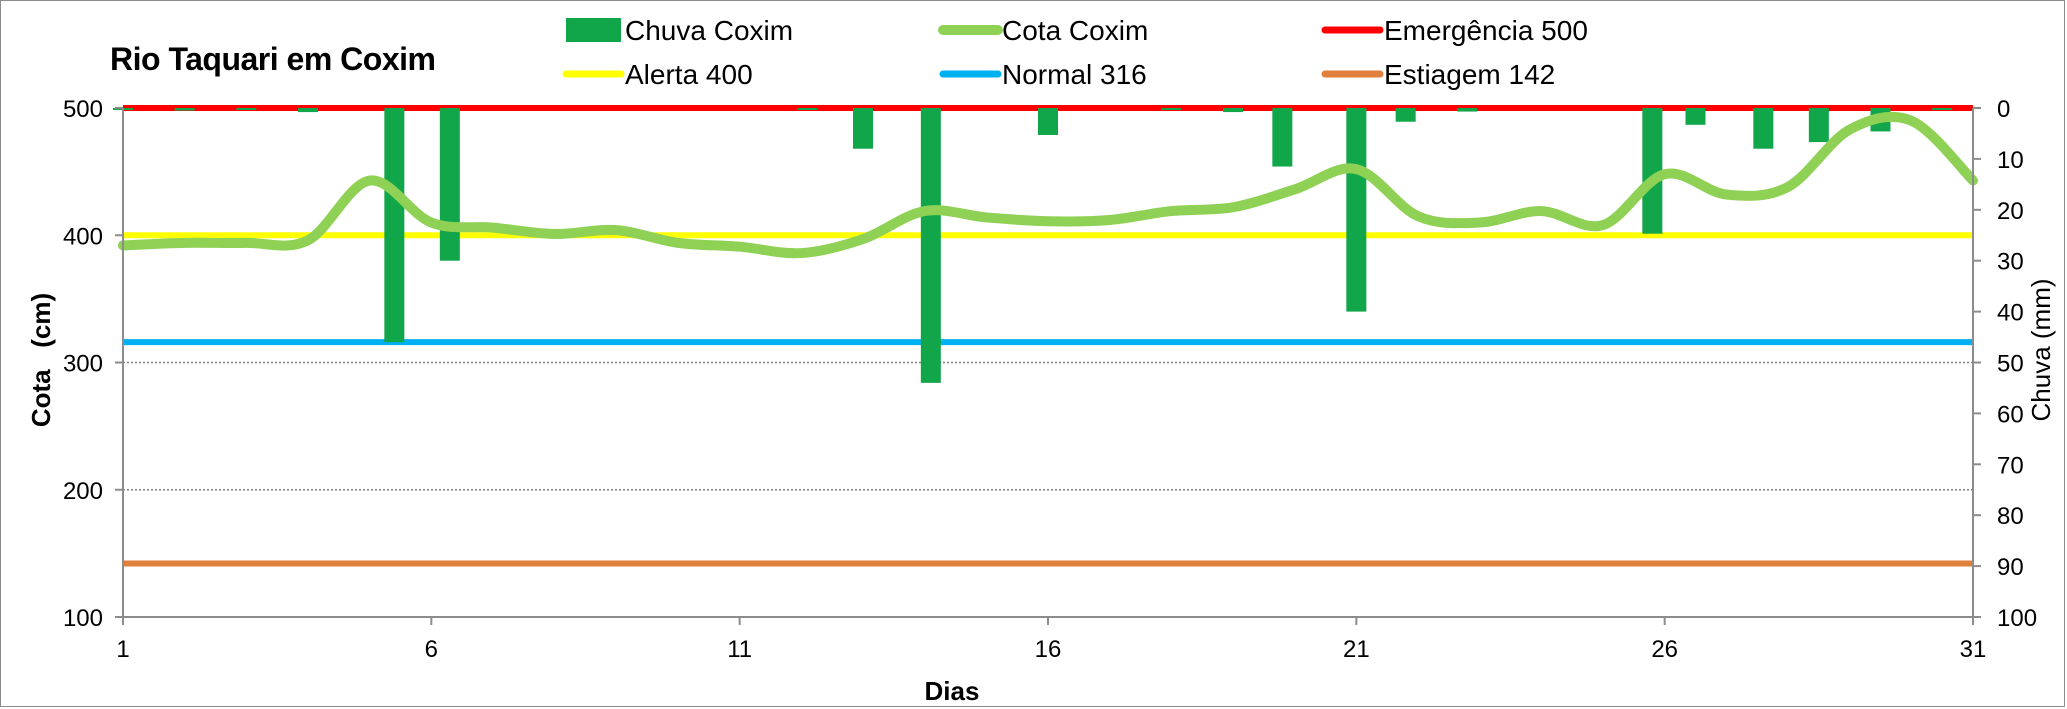 The image size is (2067, 709). Describe the element at coordinates (272, 59) in the screenshot. I see `chart-title: Rio Taquari em Coxim` at that location.